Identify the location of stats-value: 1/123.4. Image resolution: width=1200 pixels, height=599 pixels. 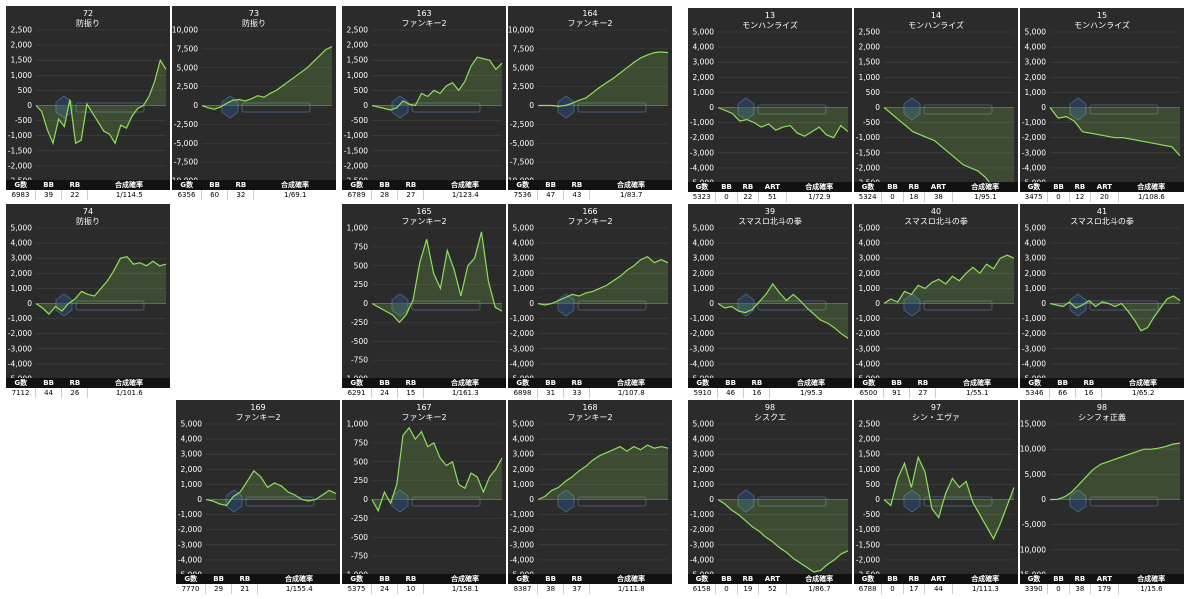
(464, 195).